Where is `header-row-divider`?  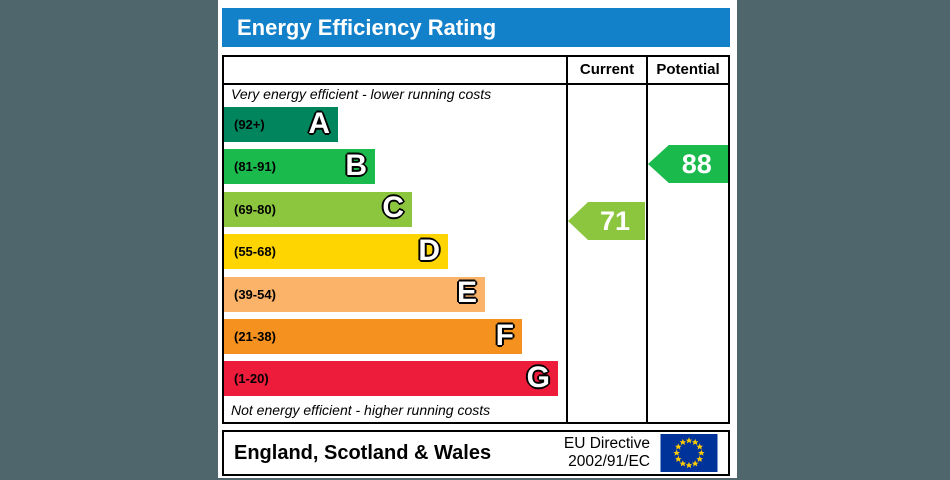 header-row-divider is located at coordinates (476, 84).